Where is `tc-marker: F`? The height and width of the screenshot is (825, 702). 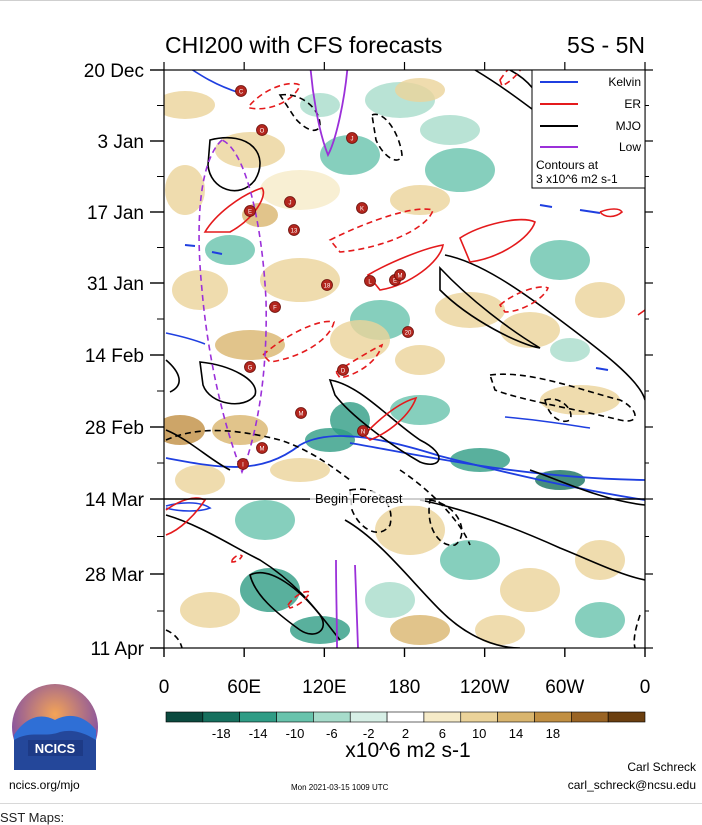
tc-marker: F is located at coordinates (275, 307).